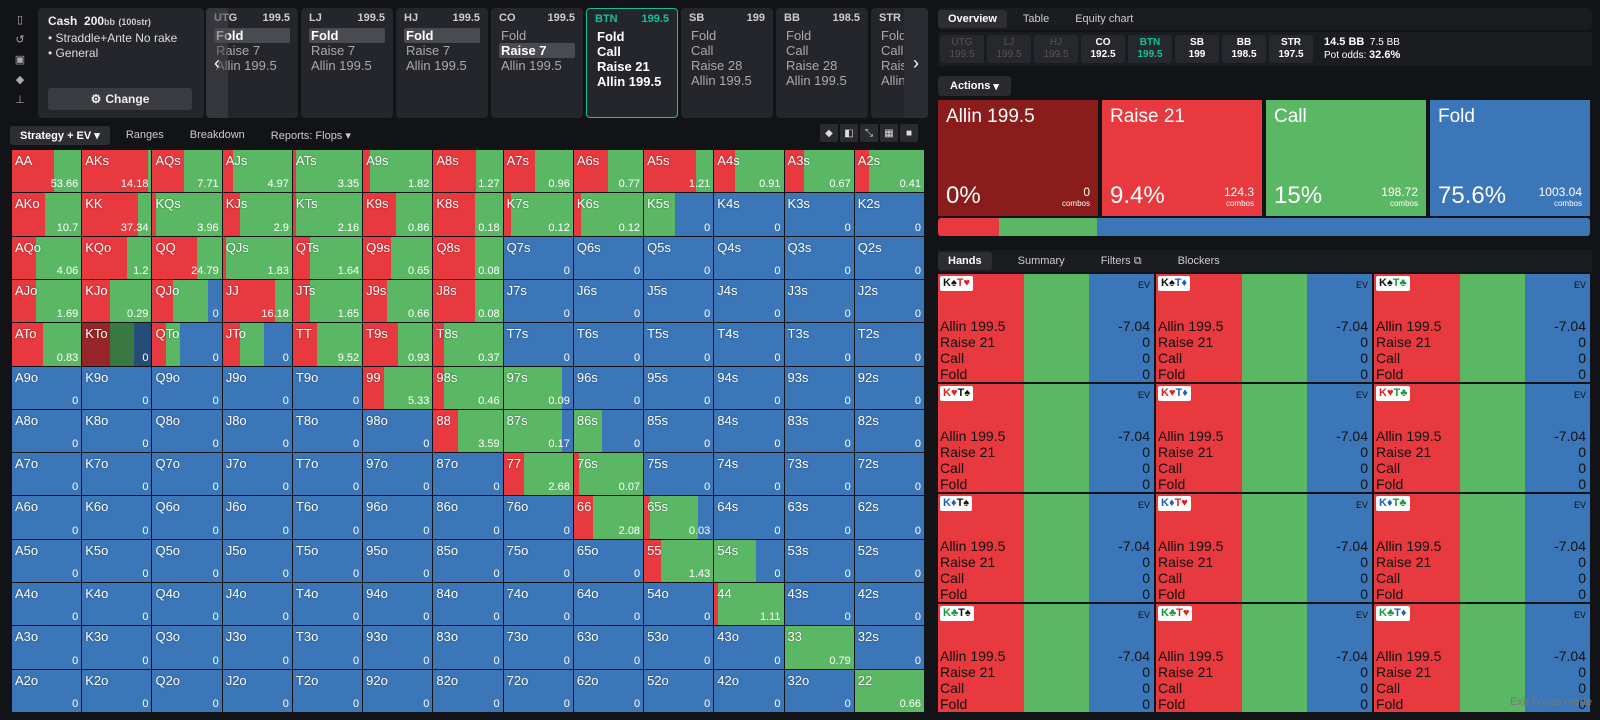 The width and height of the screenshot is (1600, 720). I want to click on hand-cell: J8s 0.08, so click(468, 301).